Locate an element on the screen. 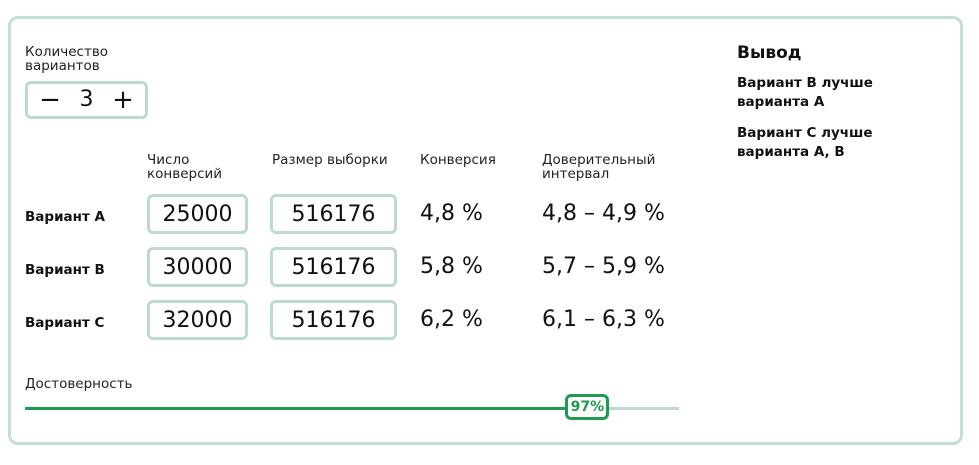 This screenshot has height=465, width=979. interval-value-b: 5,7 – 5,9 % is located at coordinates (603, 266).